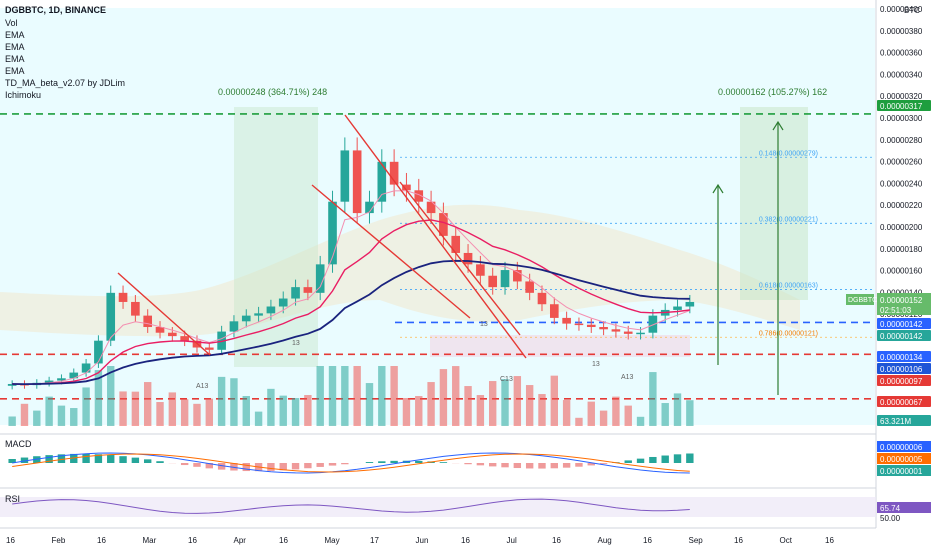 The width and height of the screenshot is (932, 550). What do you see at coordinates (351, 463) in the screenshot?
I see `macd-signal-line` at bounding box center [351, 463].